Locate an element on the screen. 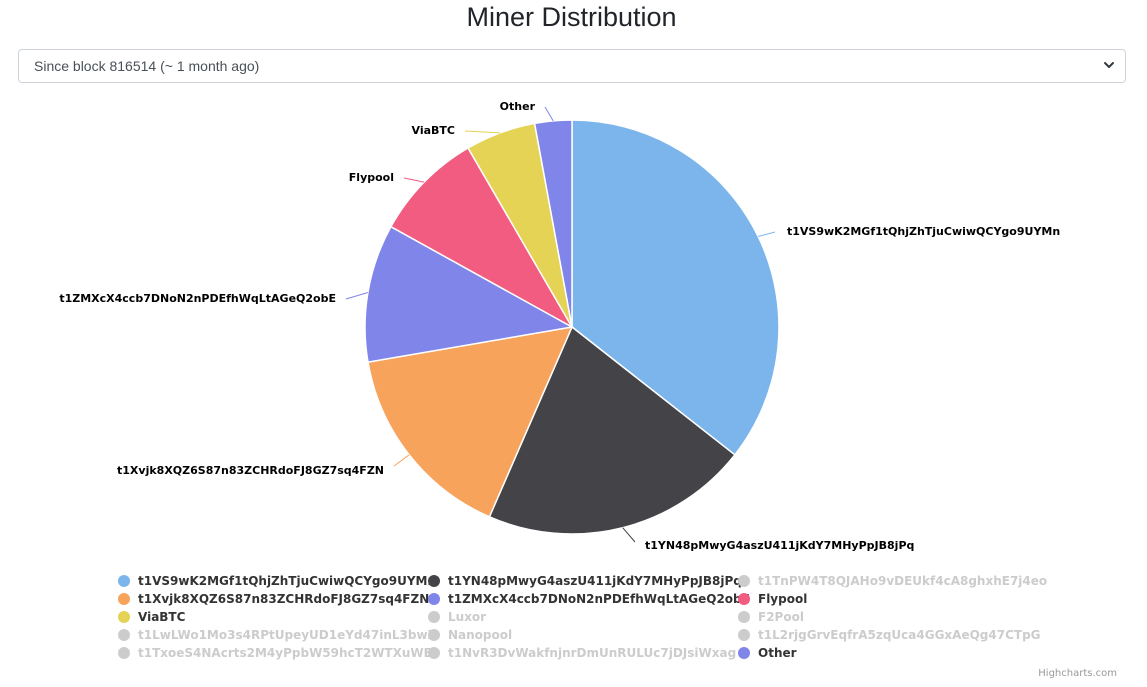 This screenshot has height=687, width=1147. legend-item: t1L2rjgGrvEqfrA5zqUca4GGxAeQg47CTpG is located at coordinates (889, 635).